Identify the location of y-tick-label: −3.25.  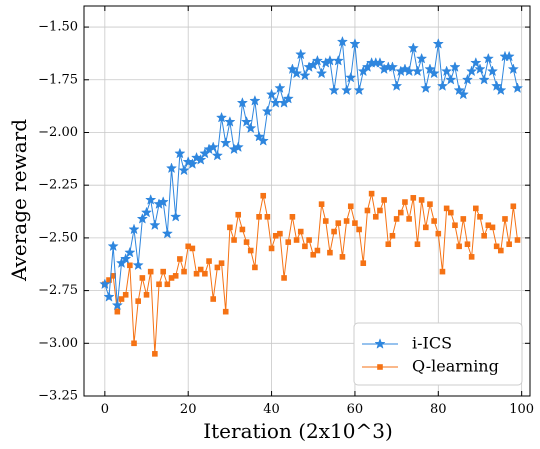
(58, 396).